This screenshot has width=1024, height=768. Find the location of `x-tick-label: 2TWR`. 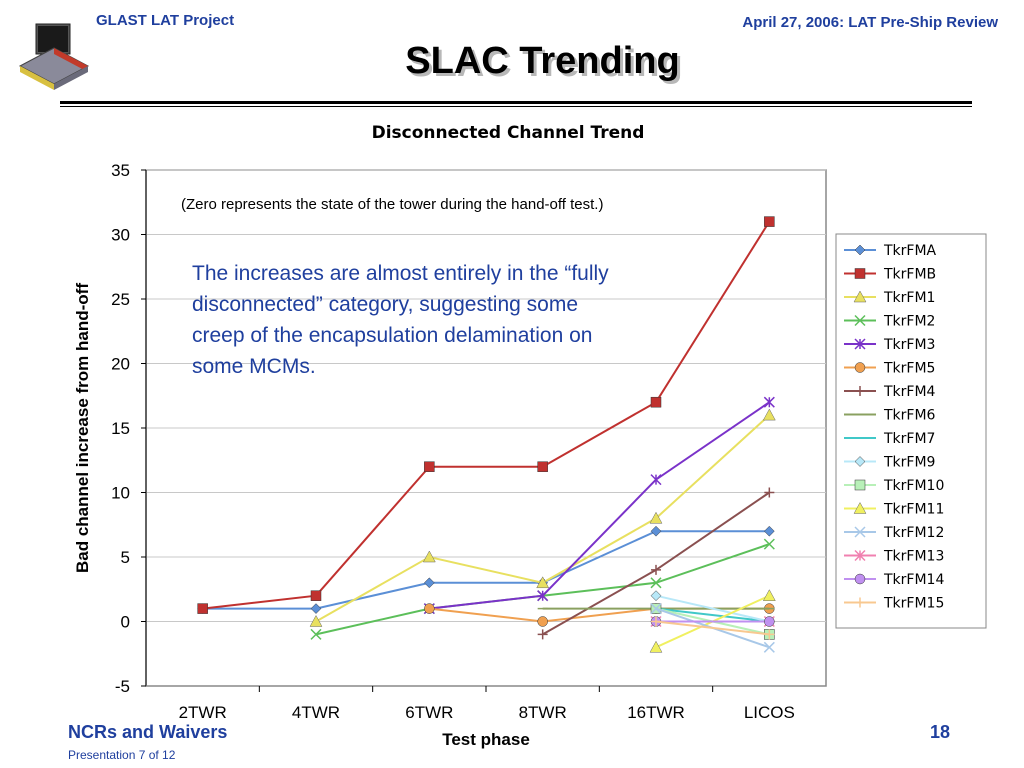

x-tick-label: 2TWR is located at coordinates (203, 712).